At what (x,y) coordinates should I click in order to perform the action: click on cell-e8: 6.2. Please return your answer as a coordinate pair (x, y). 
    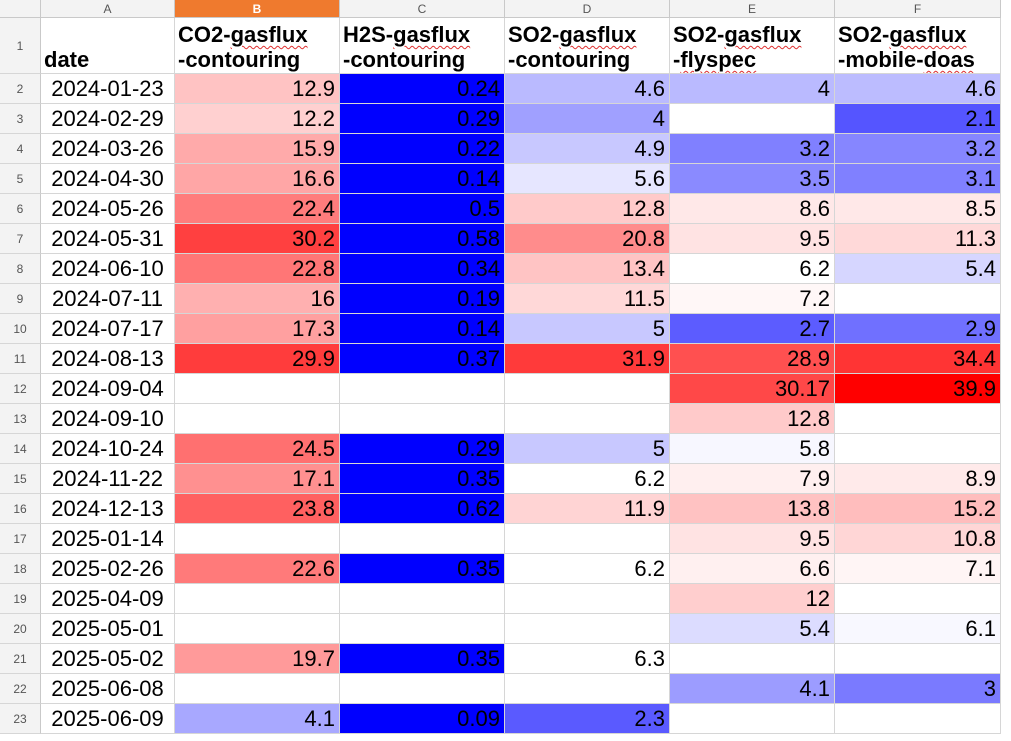
    Looking at the image, I should click on (752, 269).